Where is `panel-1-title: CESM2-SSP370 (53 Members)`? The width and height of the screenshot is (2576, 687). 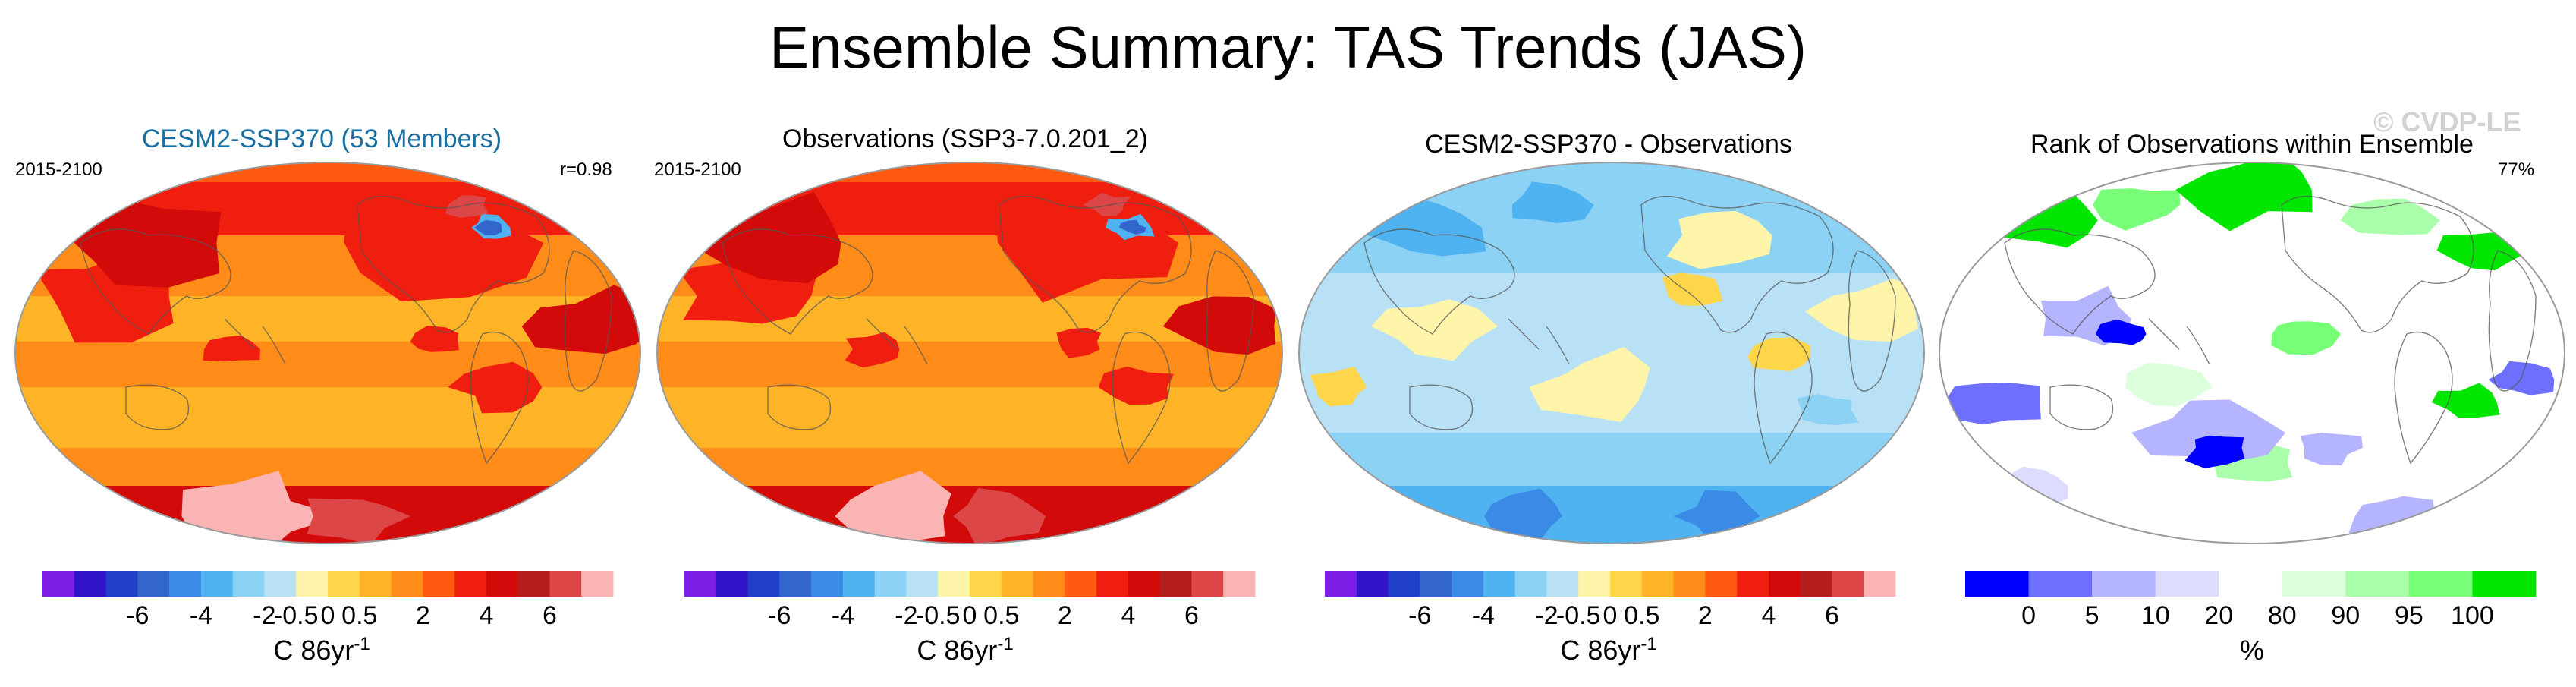
panel-1-title: CESM2-SSP370 (53 Members) is located at coordinates (321, 138).